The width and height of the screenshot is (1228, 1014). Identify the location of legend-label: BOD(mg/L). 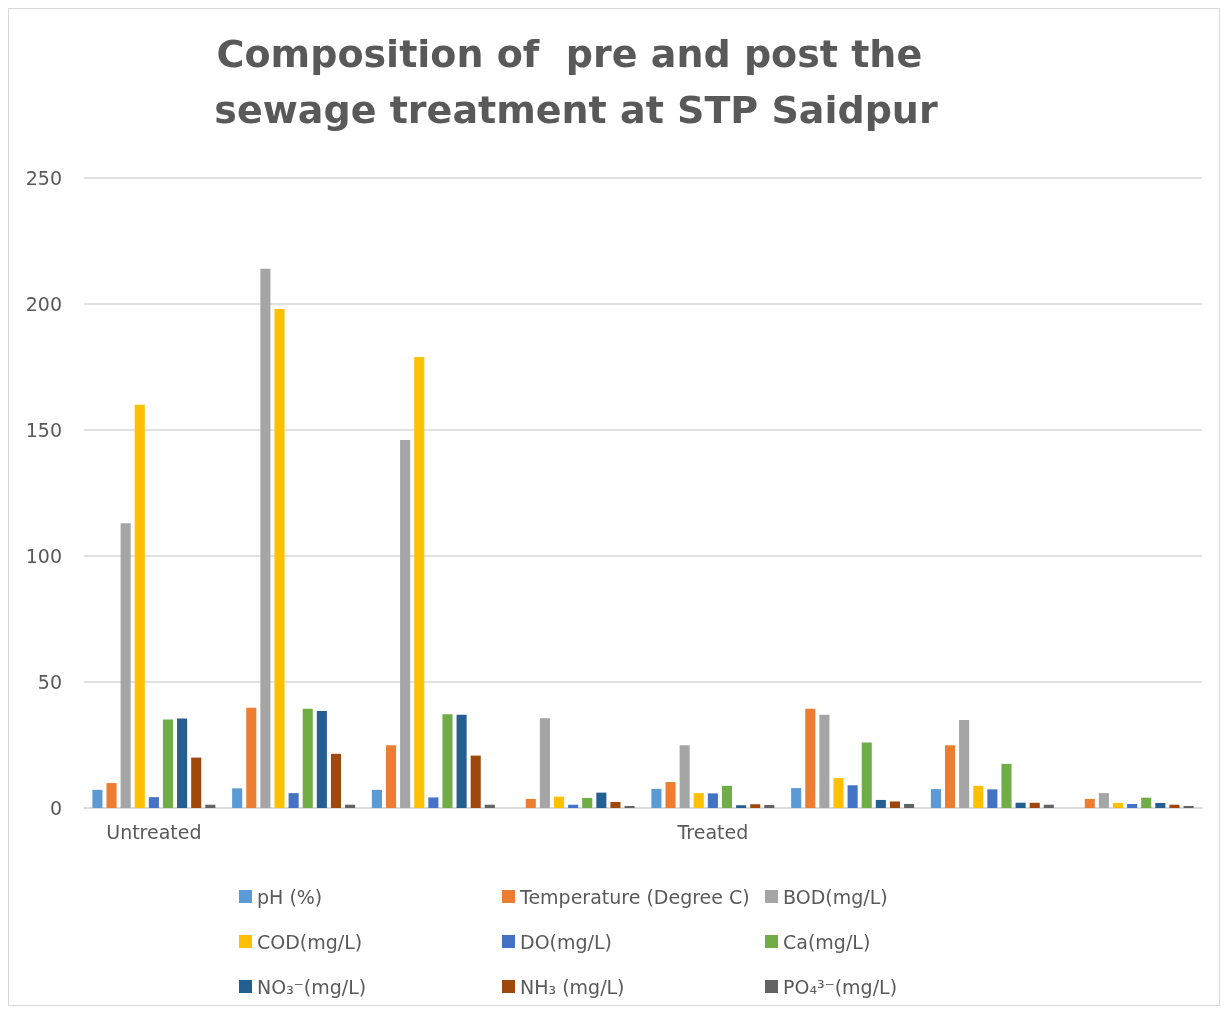
(835, 896).